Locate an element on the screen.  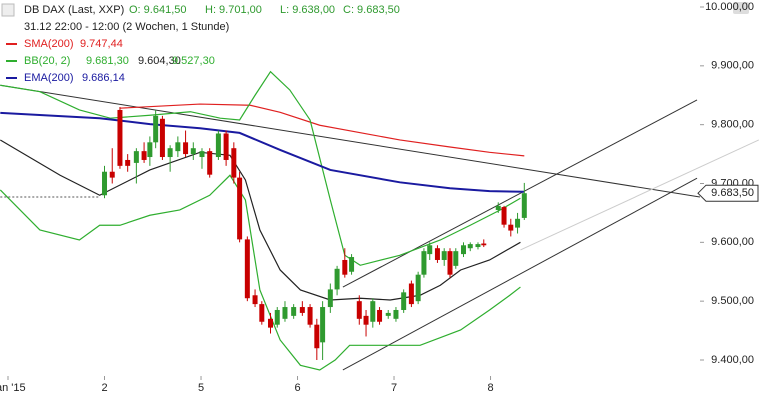
tool-icon is located at coordinates (741, 8).